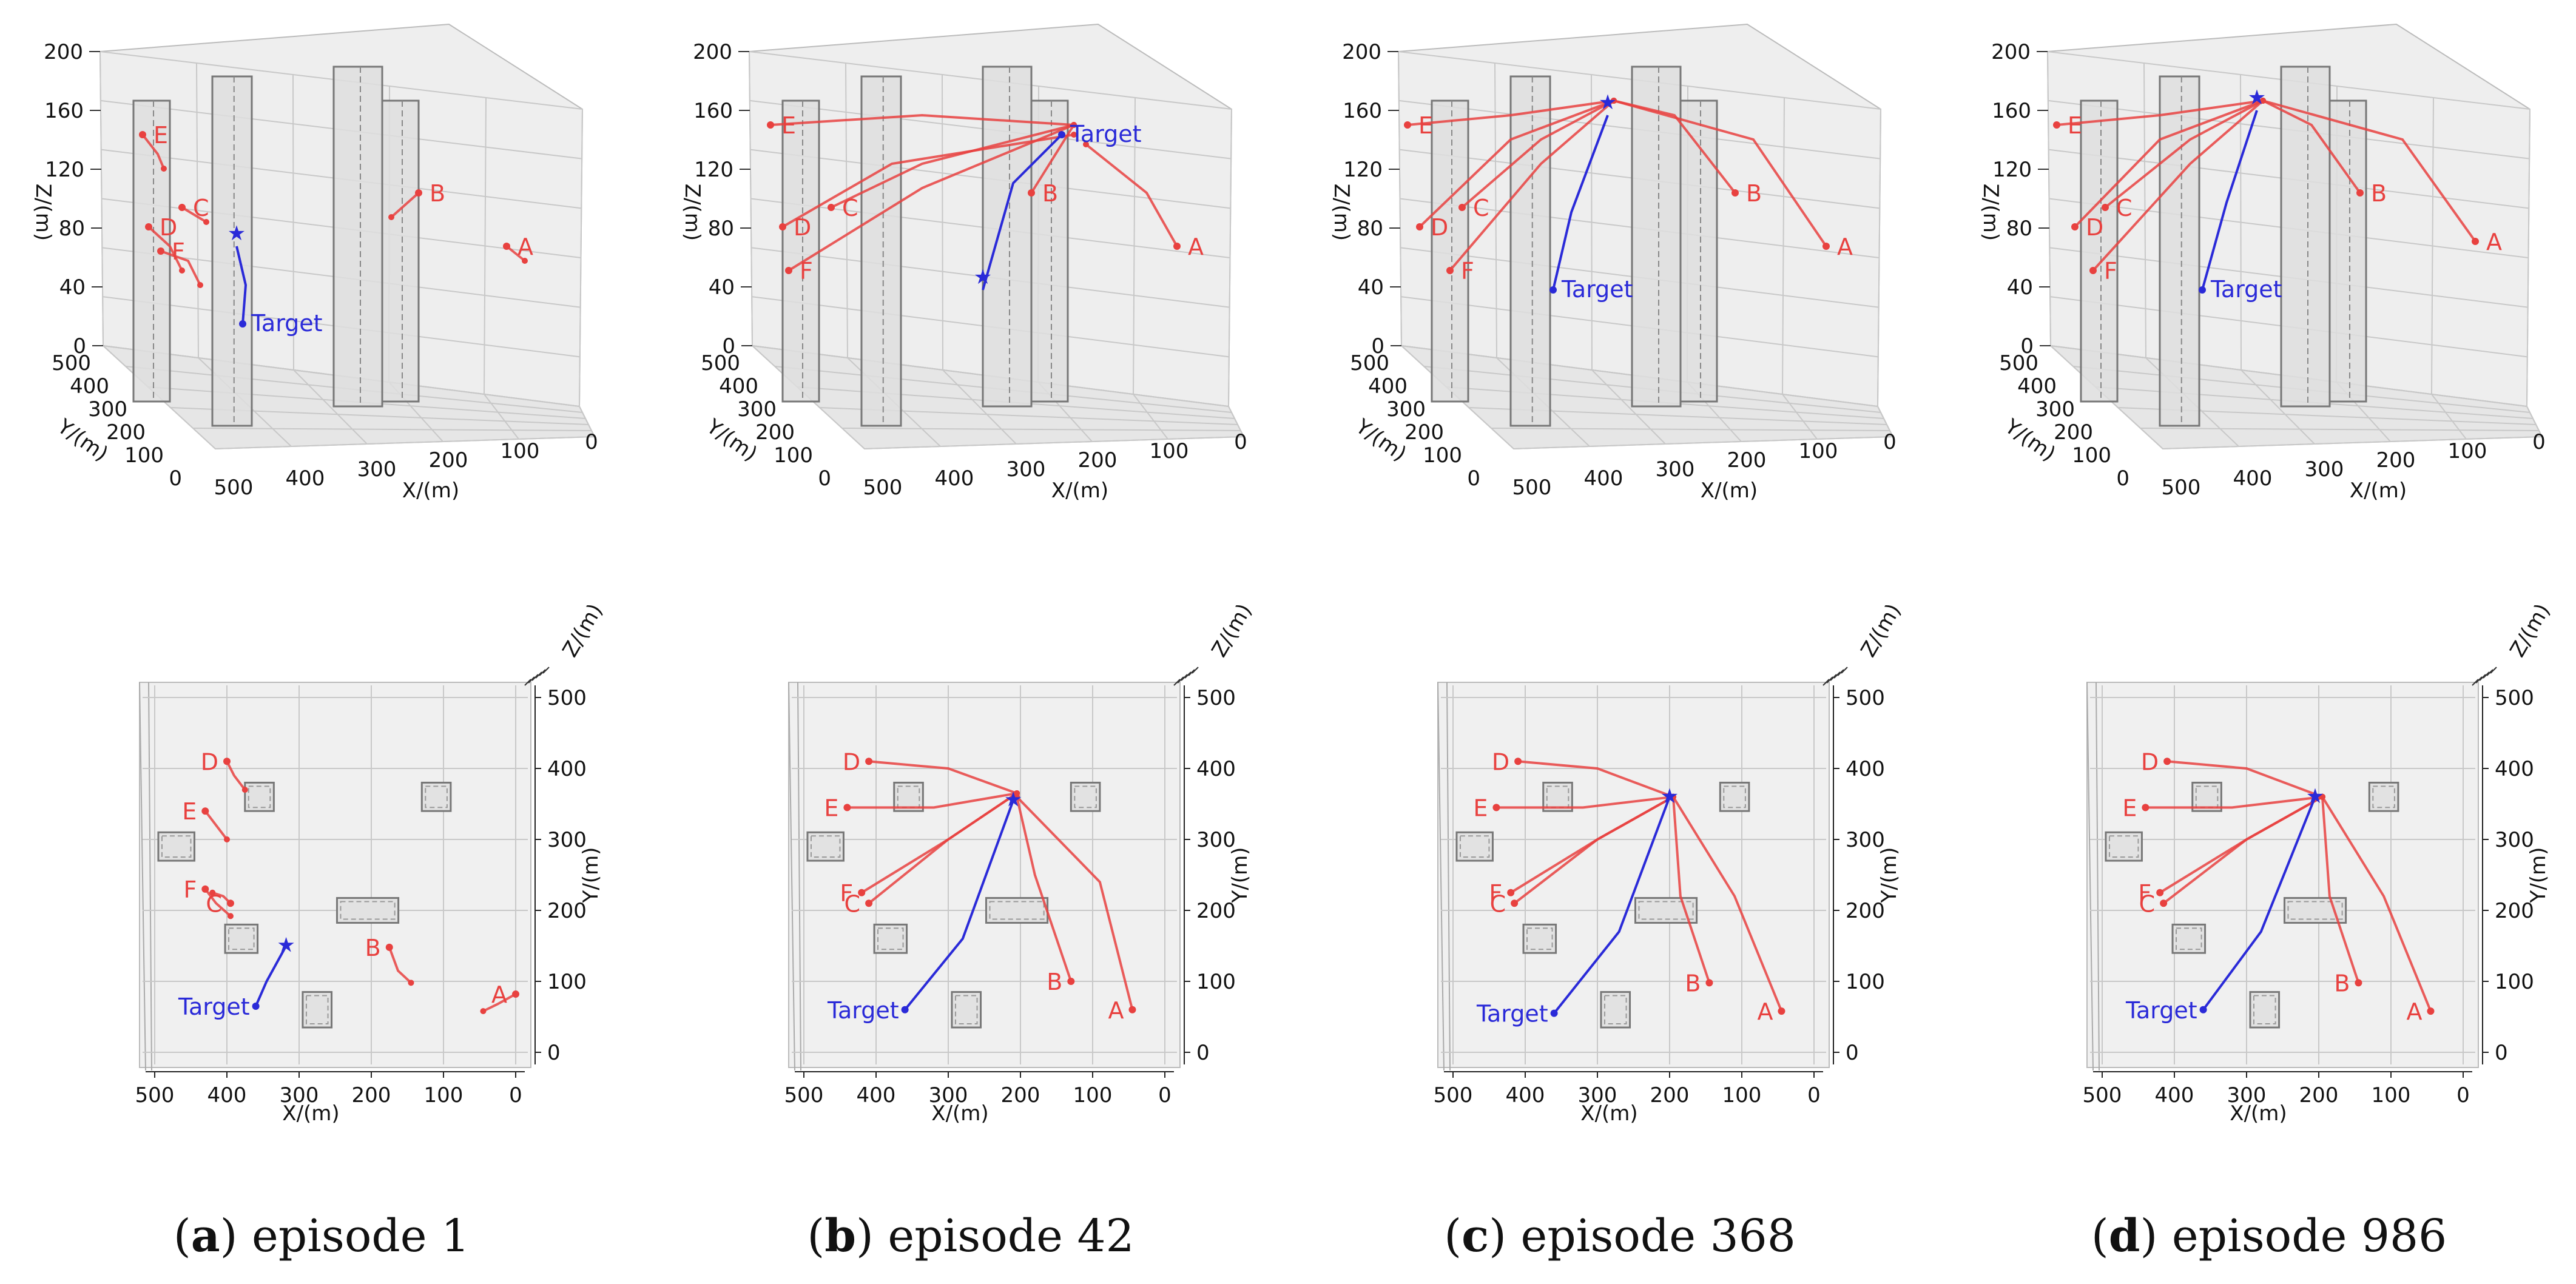 The height and width of the screenshot is (1284, 2576). I want to click on y-tick-label: 0, so click(554, 1053).